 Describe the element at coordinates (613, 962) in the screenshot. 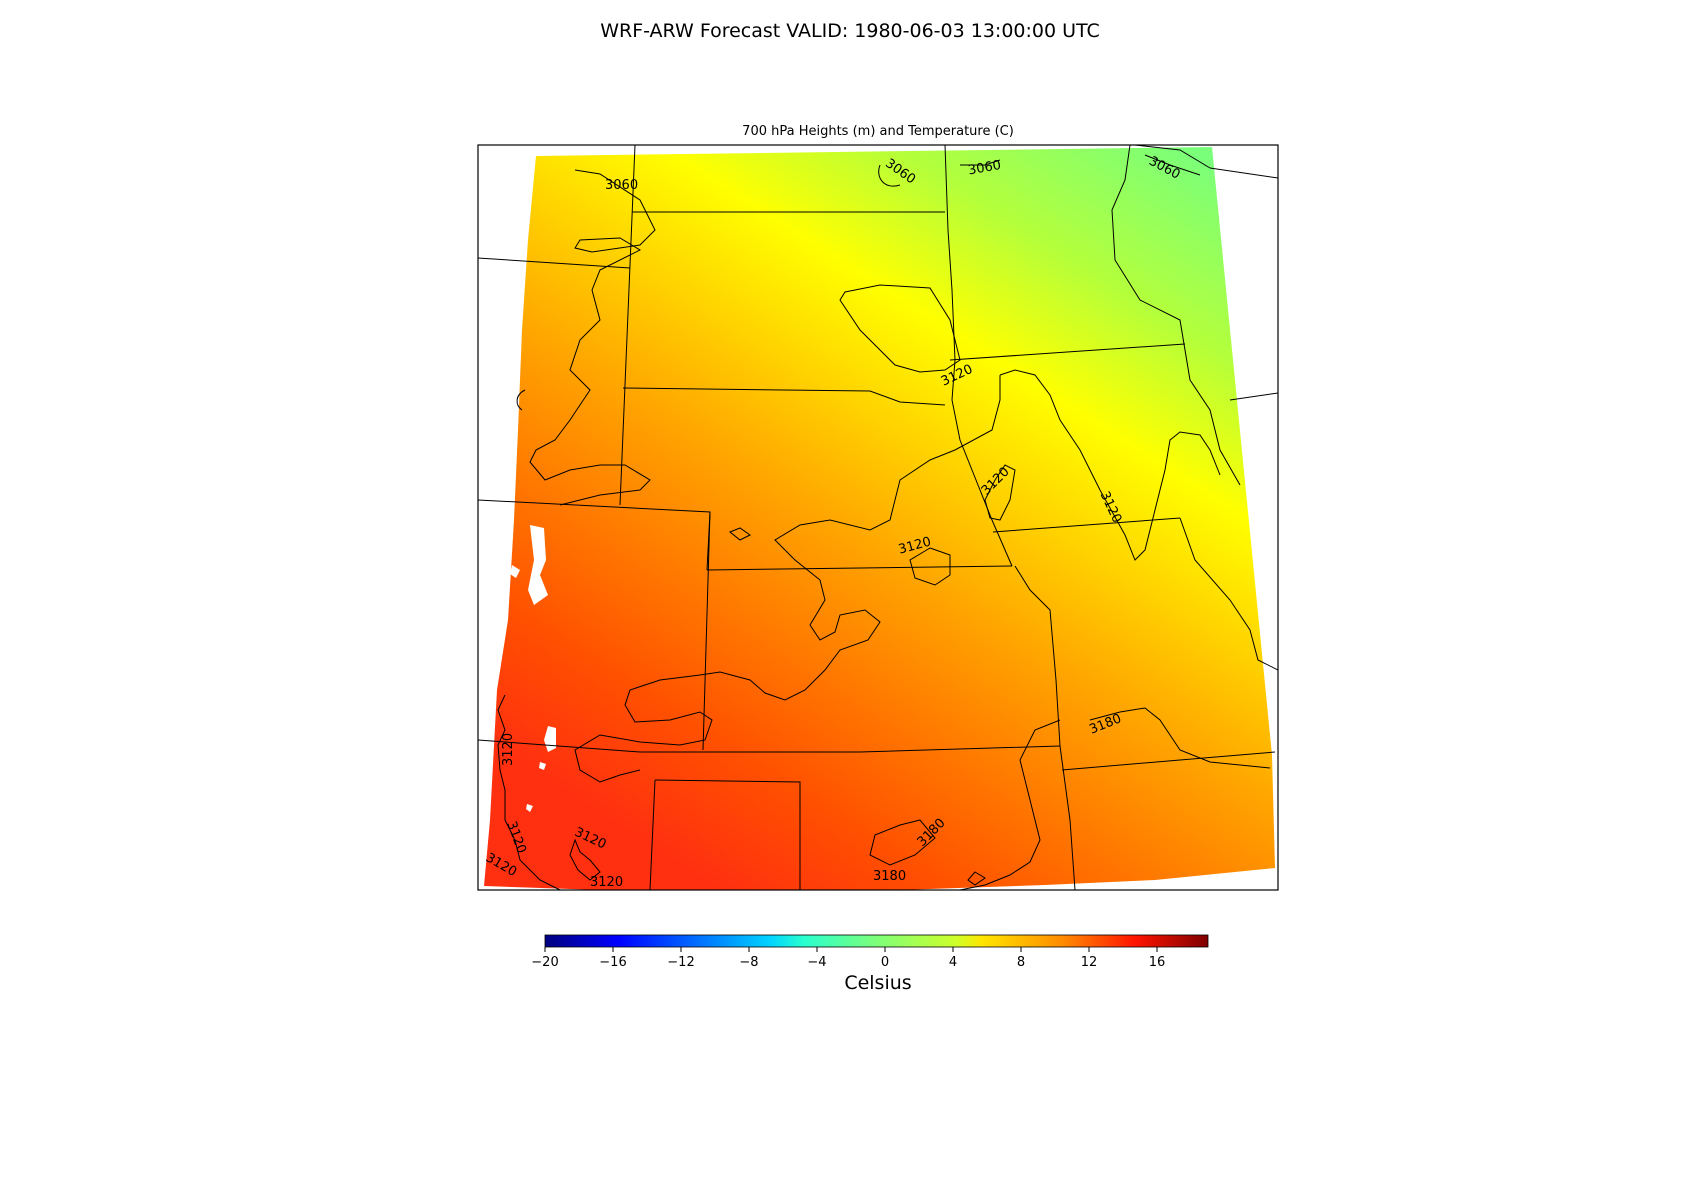

I see `colorbar-tick-label: −16` at that location.